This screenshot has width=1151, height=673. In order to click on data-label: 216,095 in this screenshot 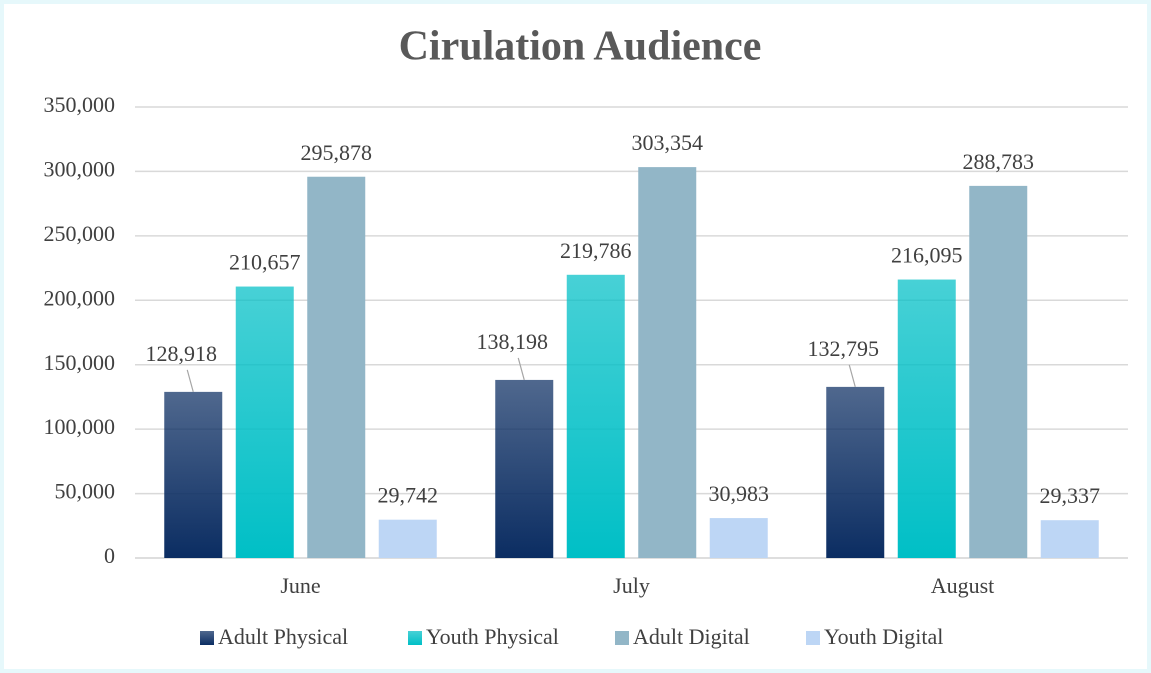, I will do `click(927, 255)`.